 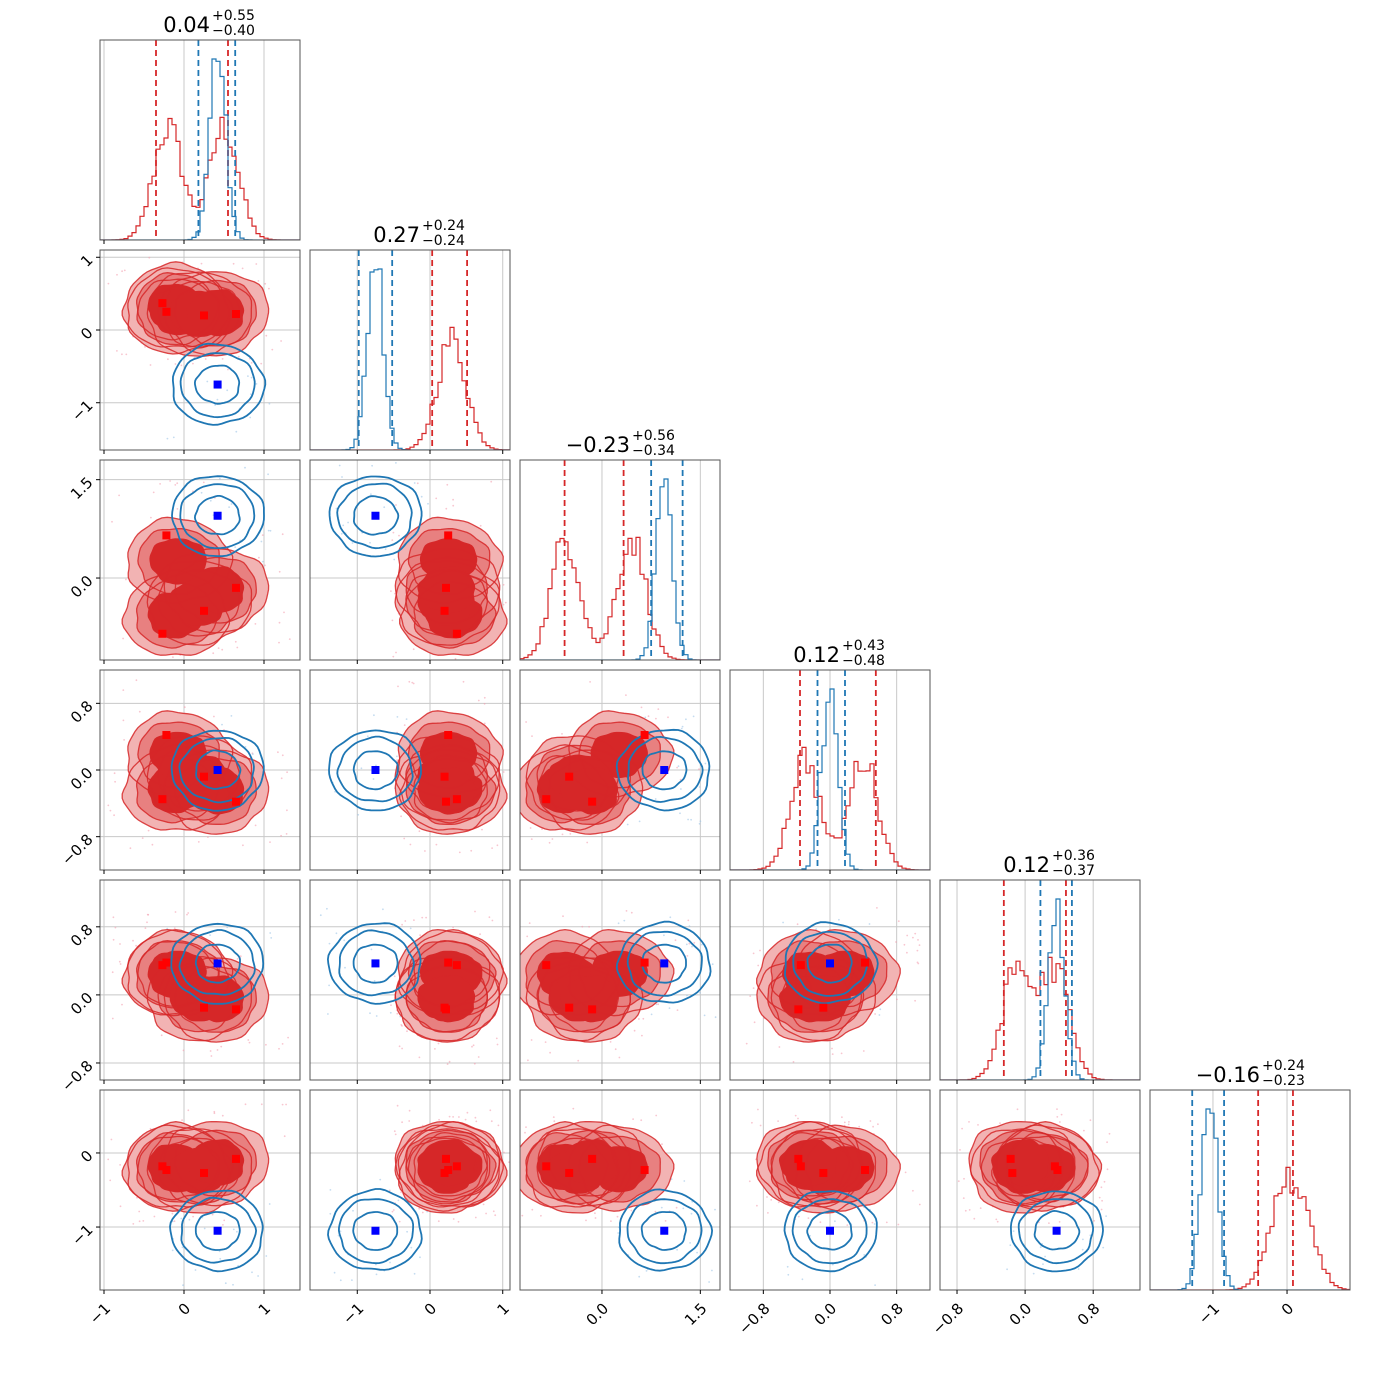 What do you see at coordinates (1287, 1309) in the screenshot?
I see `x-tick-label: 0` at bounding box center [1287, 1309].